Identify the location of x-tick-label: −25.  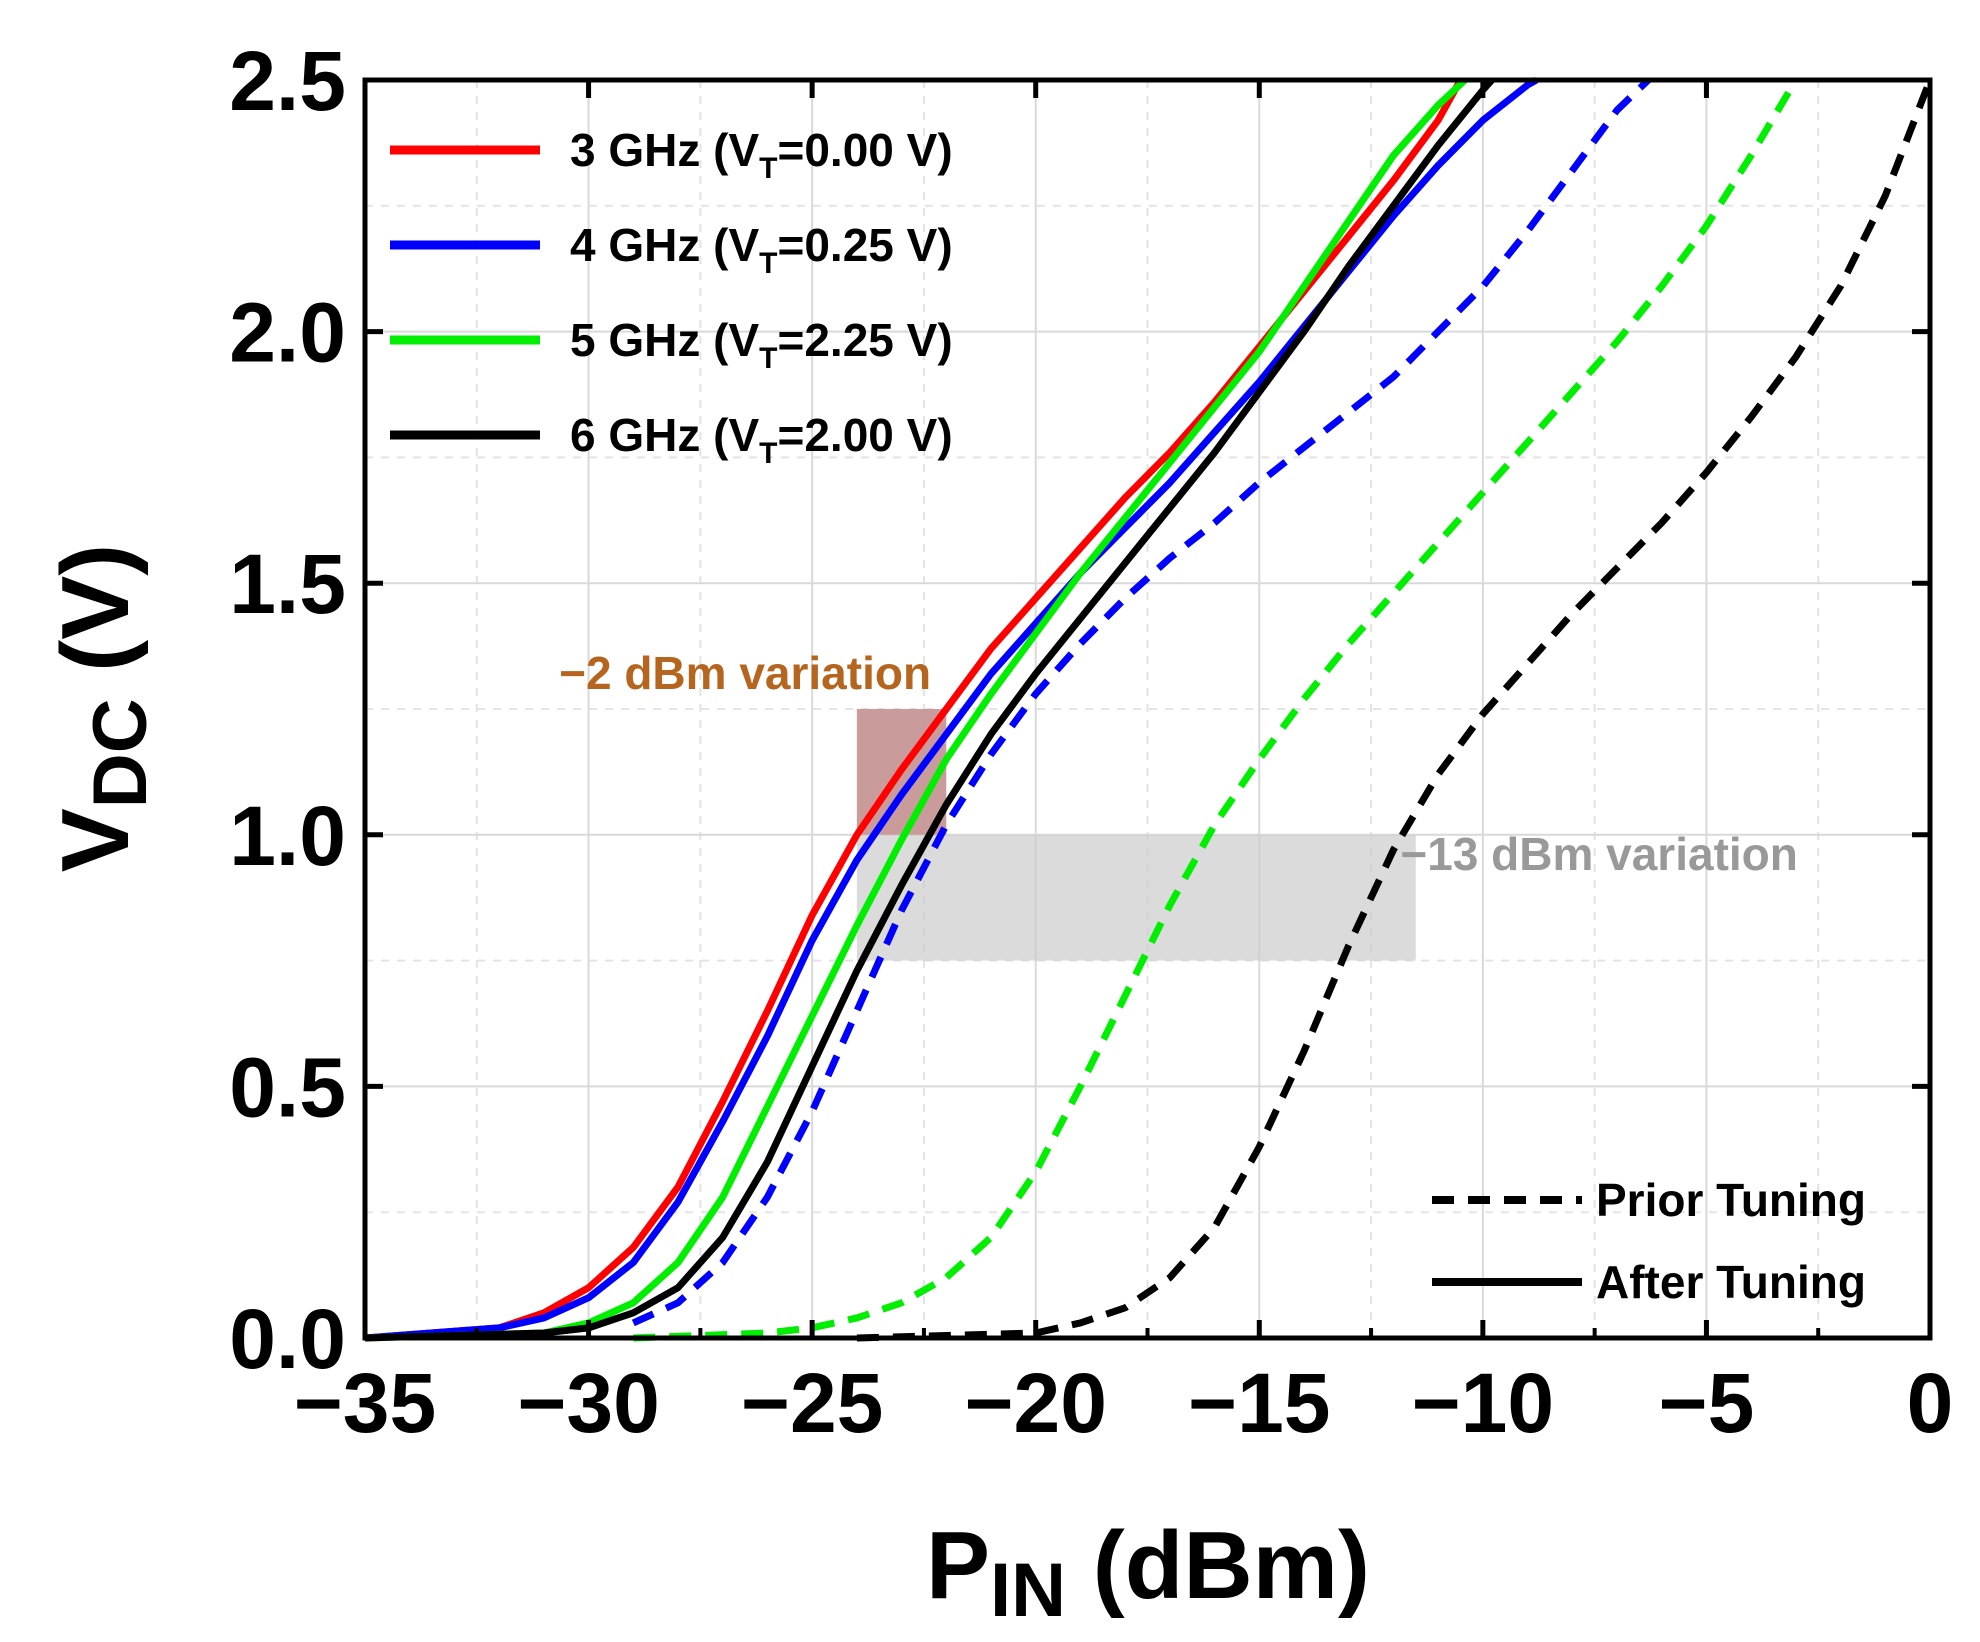
(812, 1403).